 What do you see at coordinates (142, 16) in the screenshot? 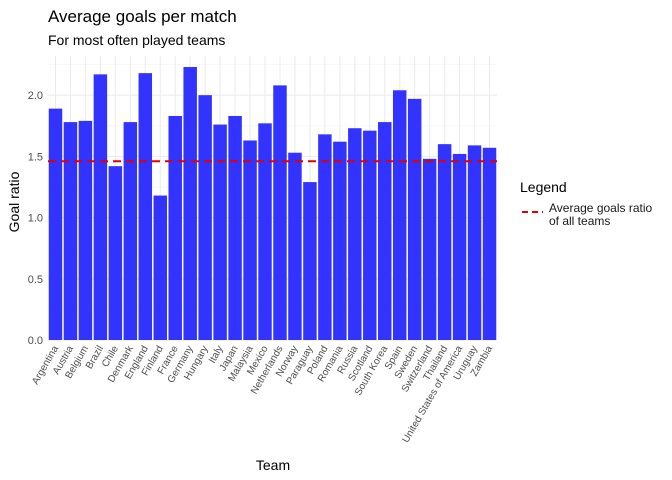
I see `chart-title: Average goals per match` at bounding box center [142, 16].